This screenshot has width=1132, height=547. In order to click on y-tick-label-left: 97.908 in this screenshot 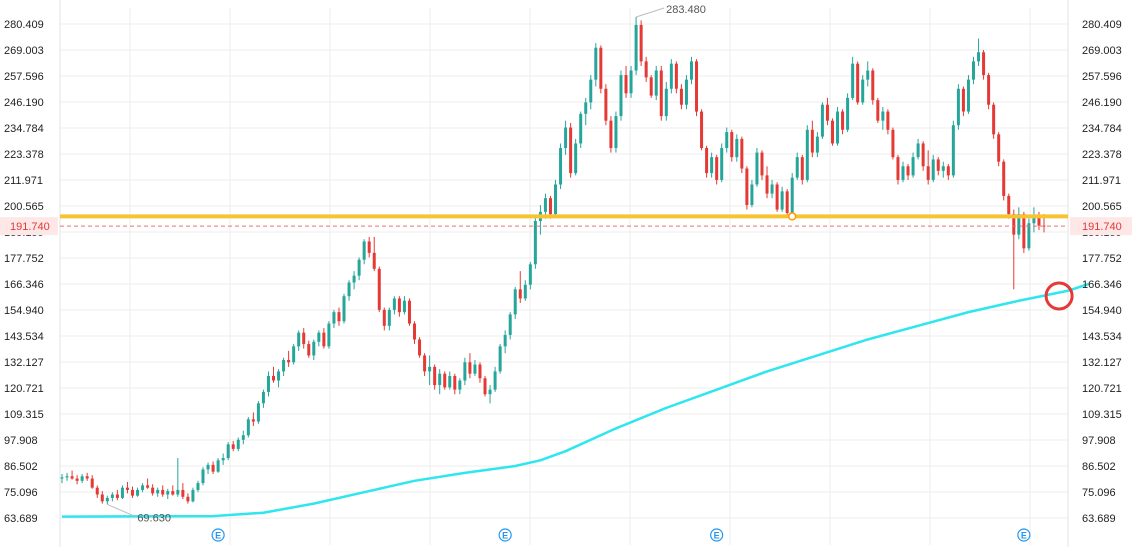, I will do `click(21, 441)`.